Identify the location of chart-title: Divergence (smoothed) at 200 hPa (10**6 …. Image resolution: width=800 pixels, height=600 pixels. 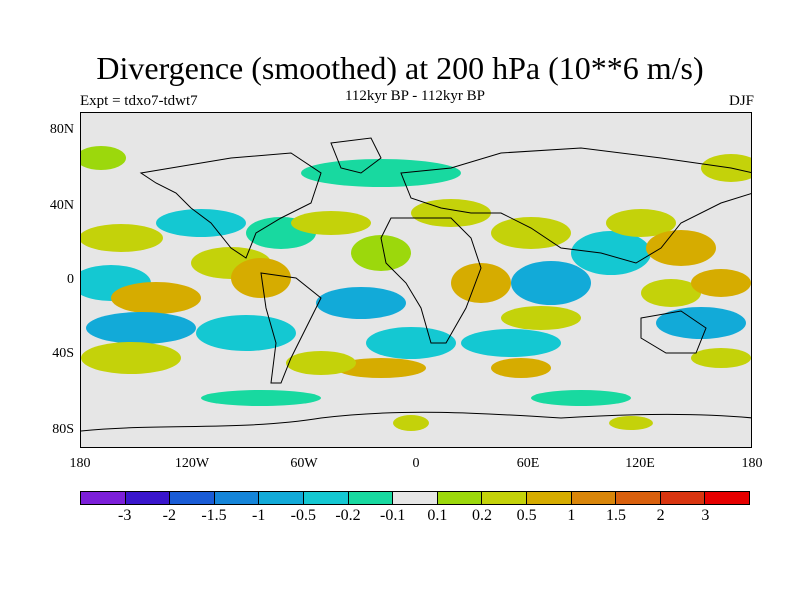
(400, 68).